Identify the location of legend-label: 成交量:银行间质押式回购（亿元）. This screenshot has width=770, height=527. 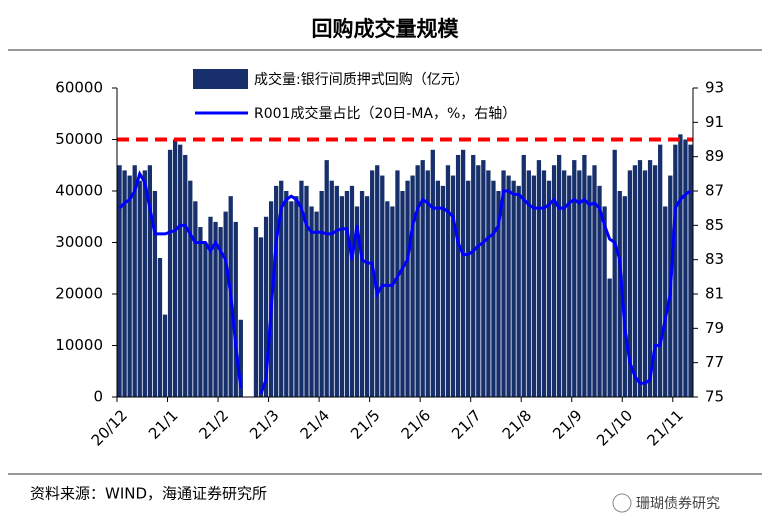
(361, 79).